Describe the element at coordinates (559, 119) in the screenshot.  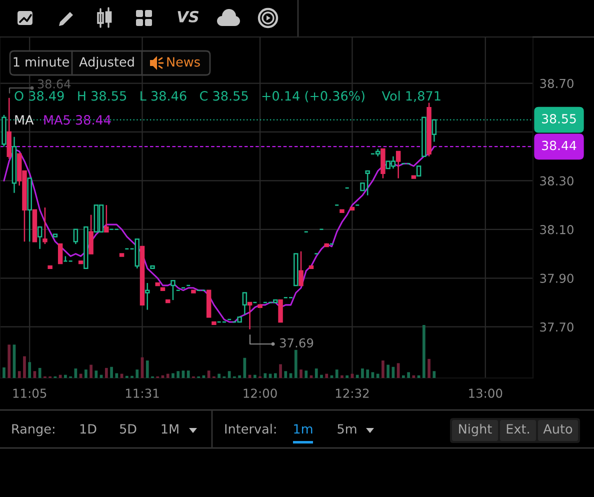
I see `ref-line-label: 38.55` at that location.